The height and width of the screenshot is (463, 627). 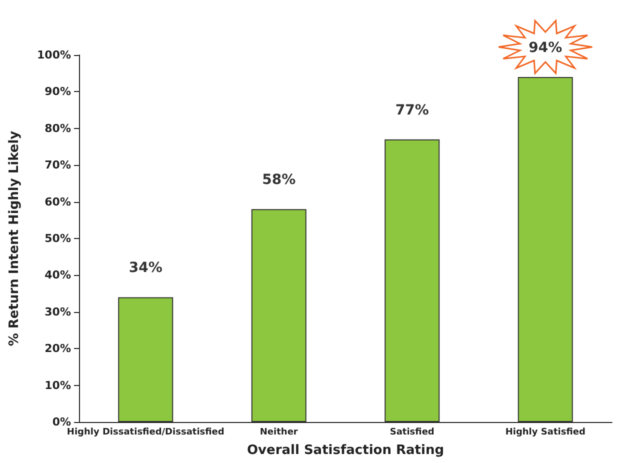 What do you see at coordinates (57, 385) in the screenshot?
I see `y-tick-label: 10%` at bounding box center [57, 385].